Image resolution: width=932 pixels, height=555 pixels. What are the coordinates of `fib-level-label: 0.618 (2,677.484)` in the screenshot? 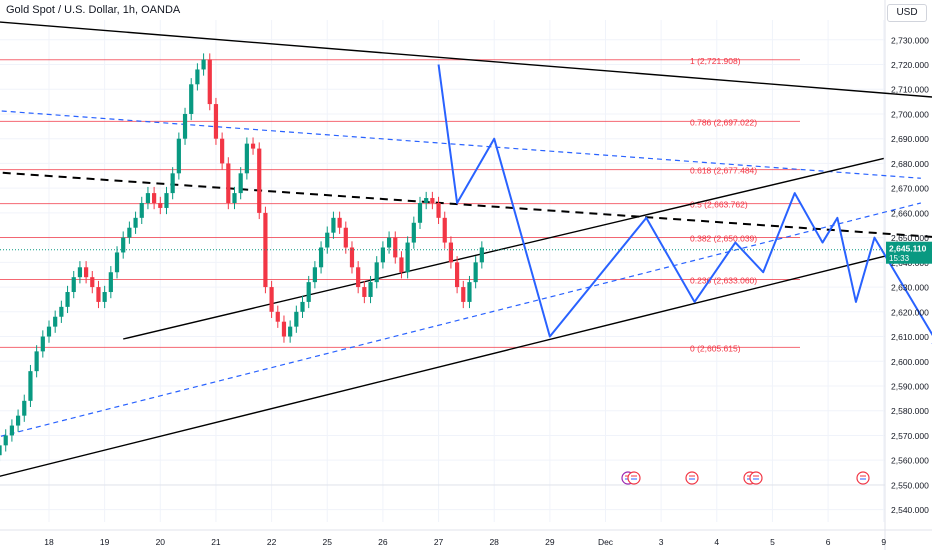 It's located at (723, 171).